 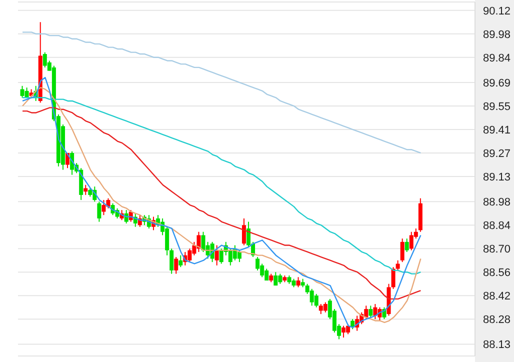 What do you see at coordinates (497, 320) in the screenshot?
I see `y-tick-label: 88.28` at bounding box center [497, 320].